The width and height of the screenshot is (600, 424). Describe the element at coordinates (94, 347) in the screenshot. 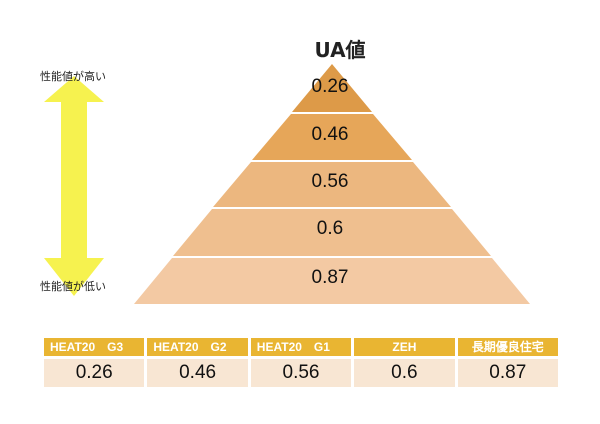

I see `header-heat20-g3: HEAT20 G3` at that location.